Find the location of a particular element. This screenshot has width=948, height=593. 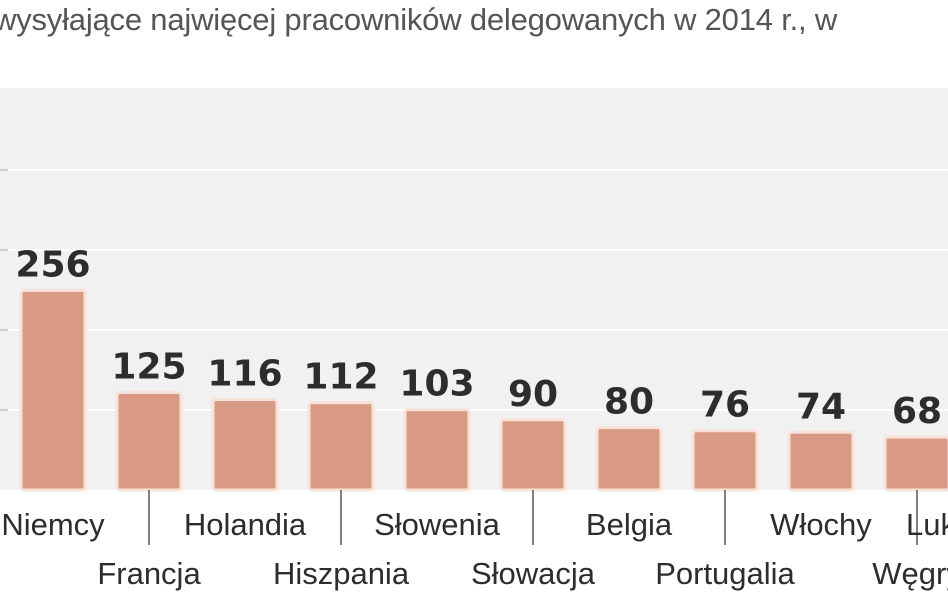

category-label-3: Hiszpania is located at coordinates (341, 573).